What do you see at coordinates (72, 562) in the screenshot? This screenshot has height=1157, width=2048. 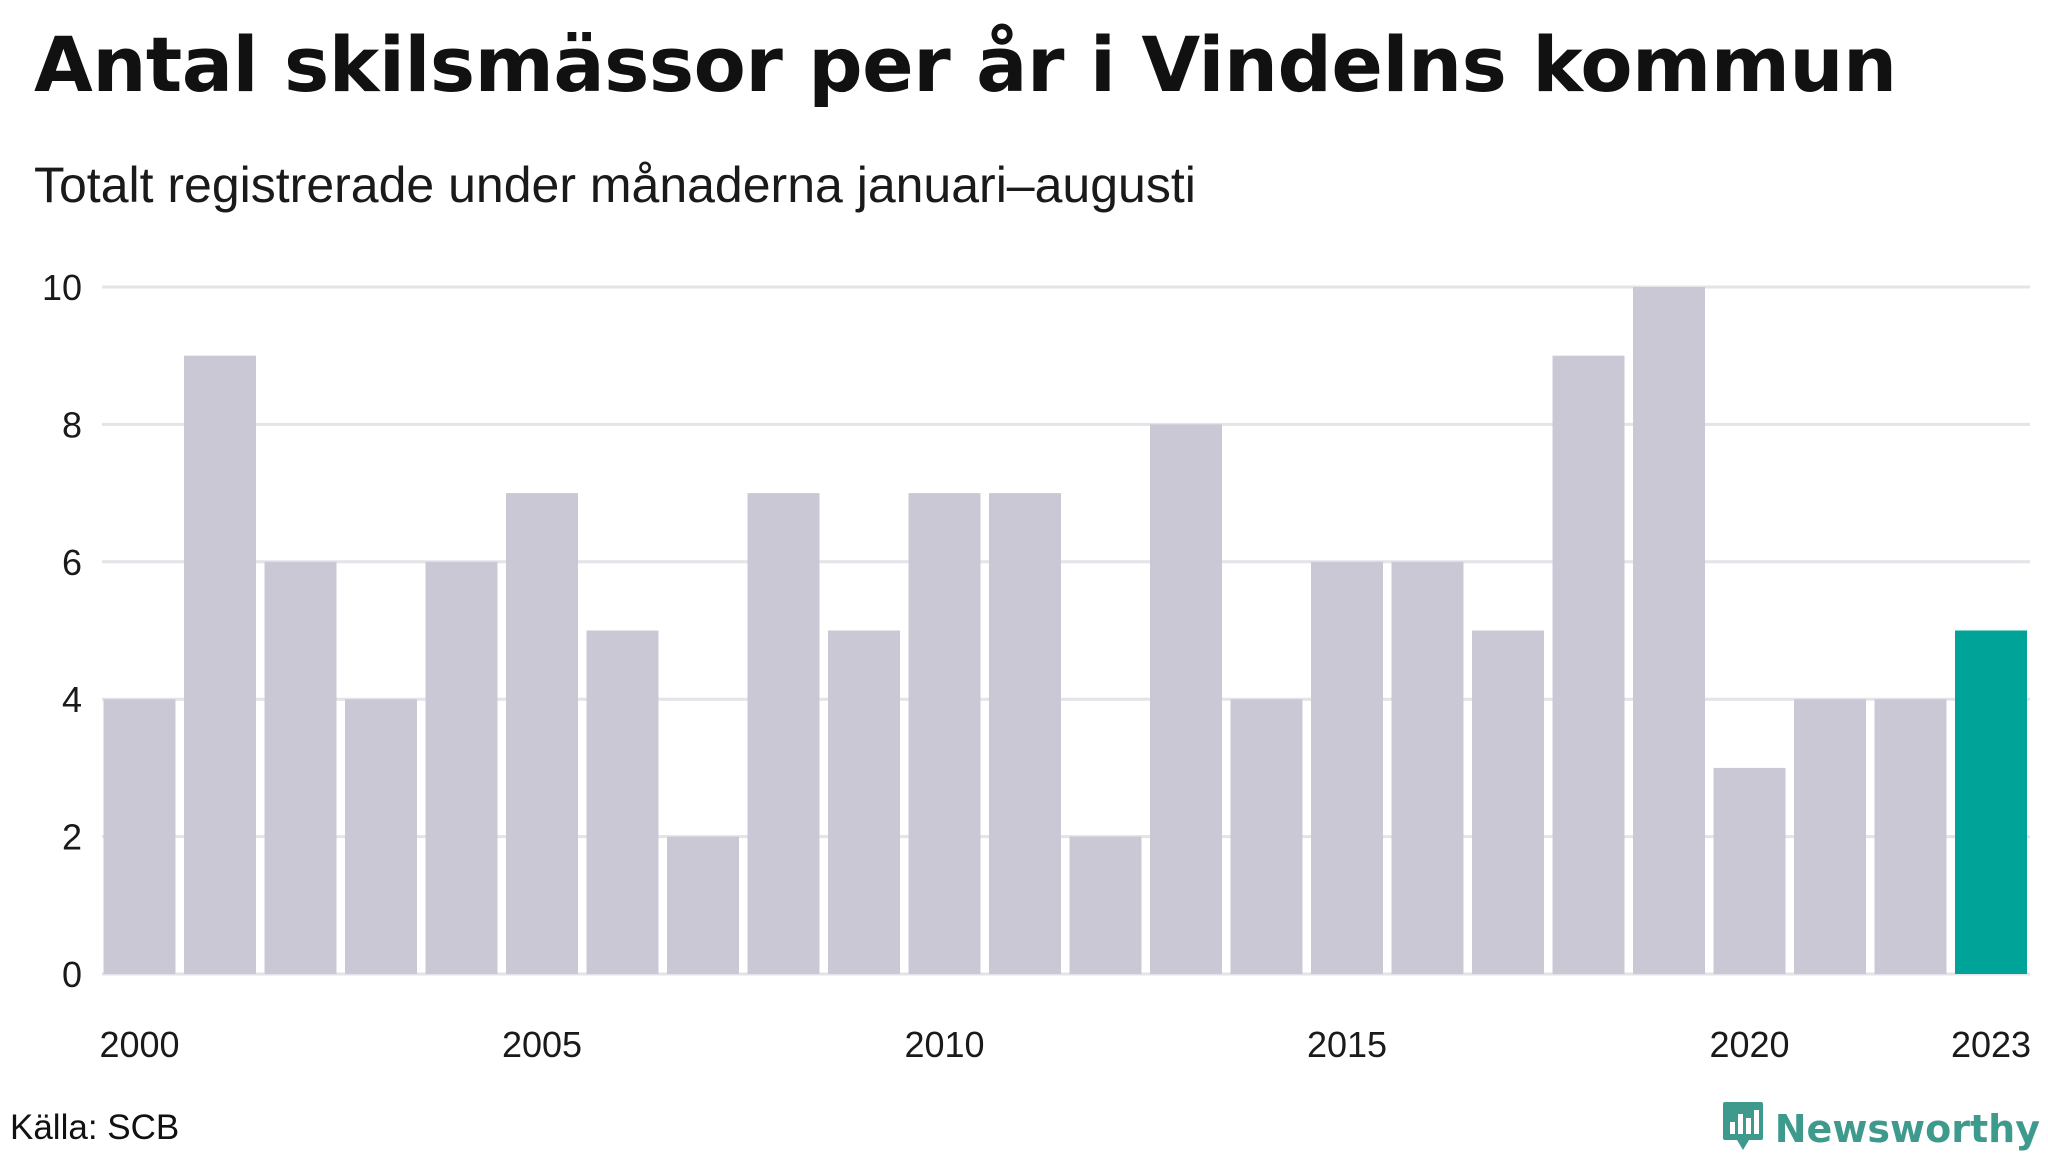 I see `y-tick-label: 6` at bounding box center [72, 562].